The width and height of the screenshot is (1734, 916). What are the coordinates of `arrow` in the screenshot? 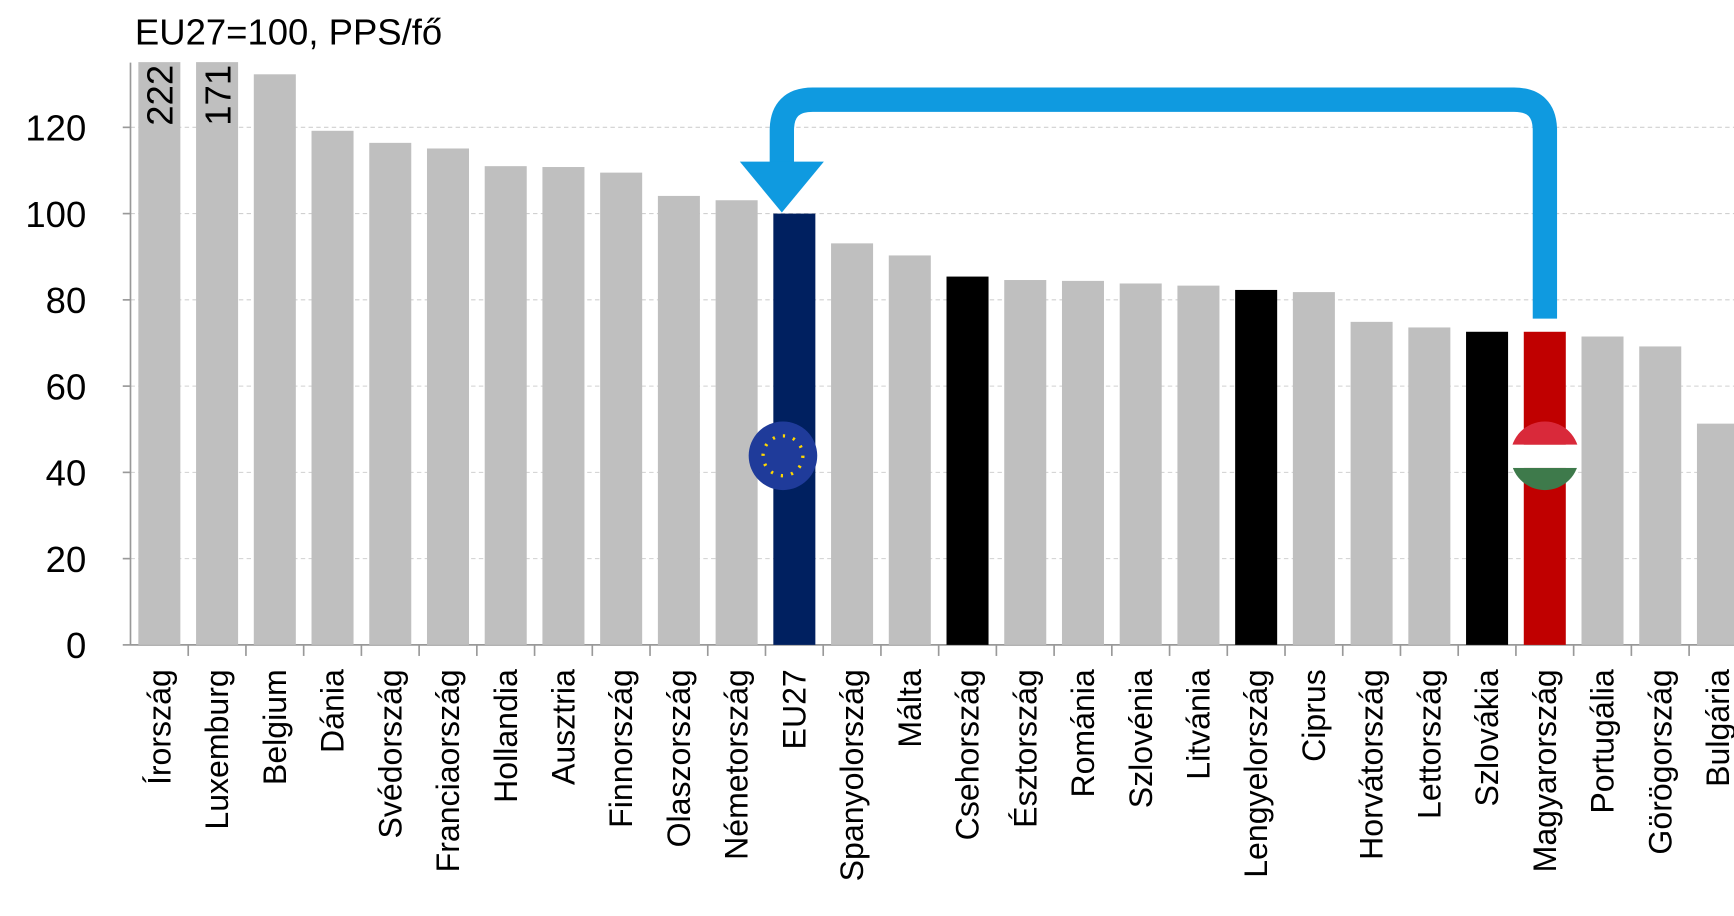 It's located at (1163, 203).